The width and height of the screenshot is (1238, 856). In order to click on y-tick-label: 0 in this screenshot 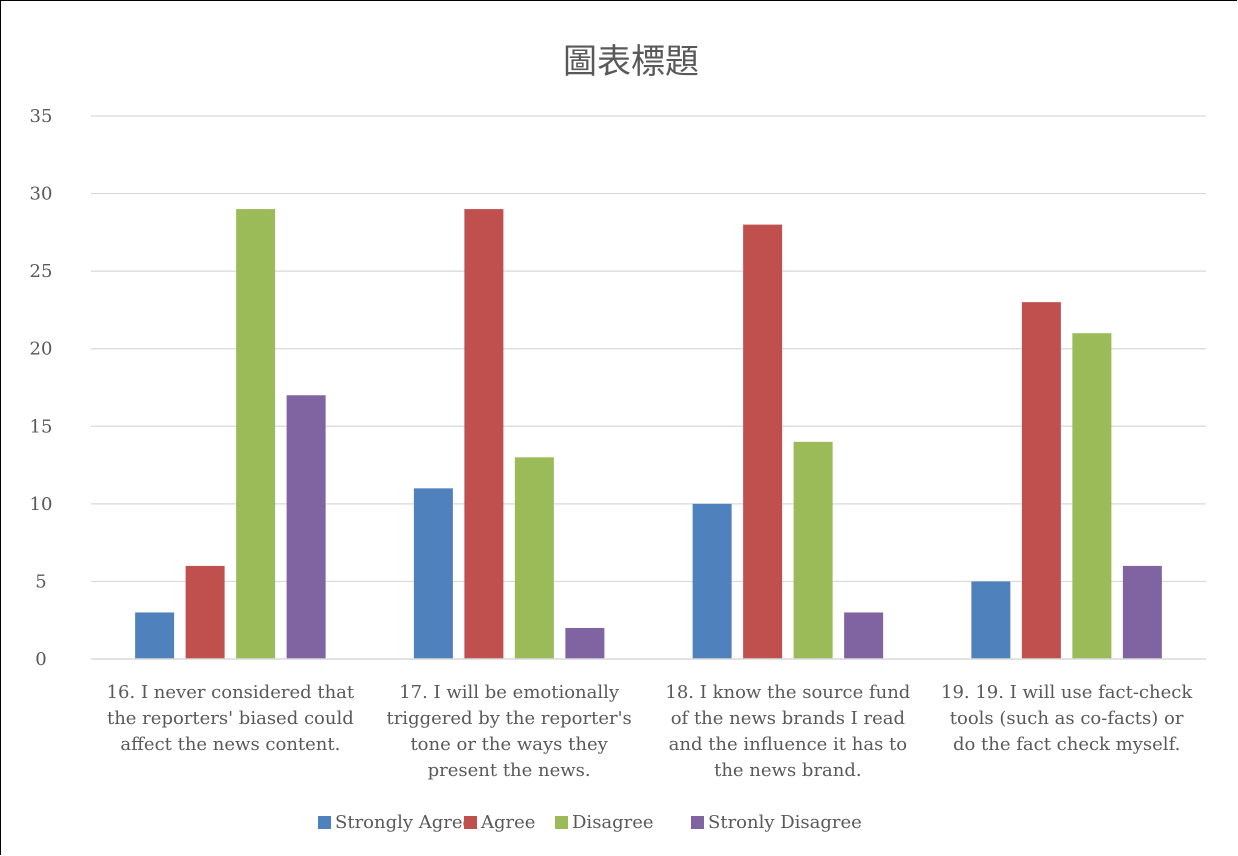, I will do `click(40, 659)`.